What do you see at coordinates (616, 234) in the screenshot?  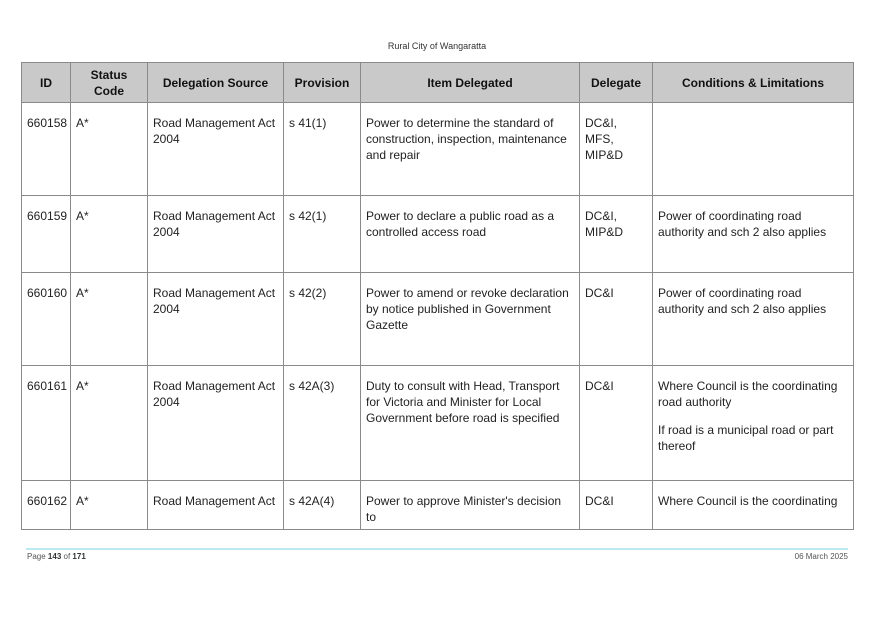 I see `cell-delegate: DC&I, MIP&D` at bounding box center [616, 234].